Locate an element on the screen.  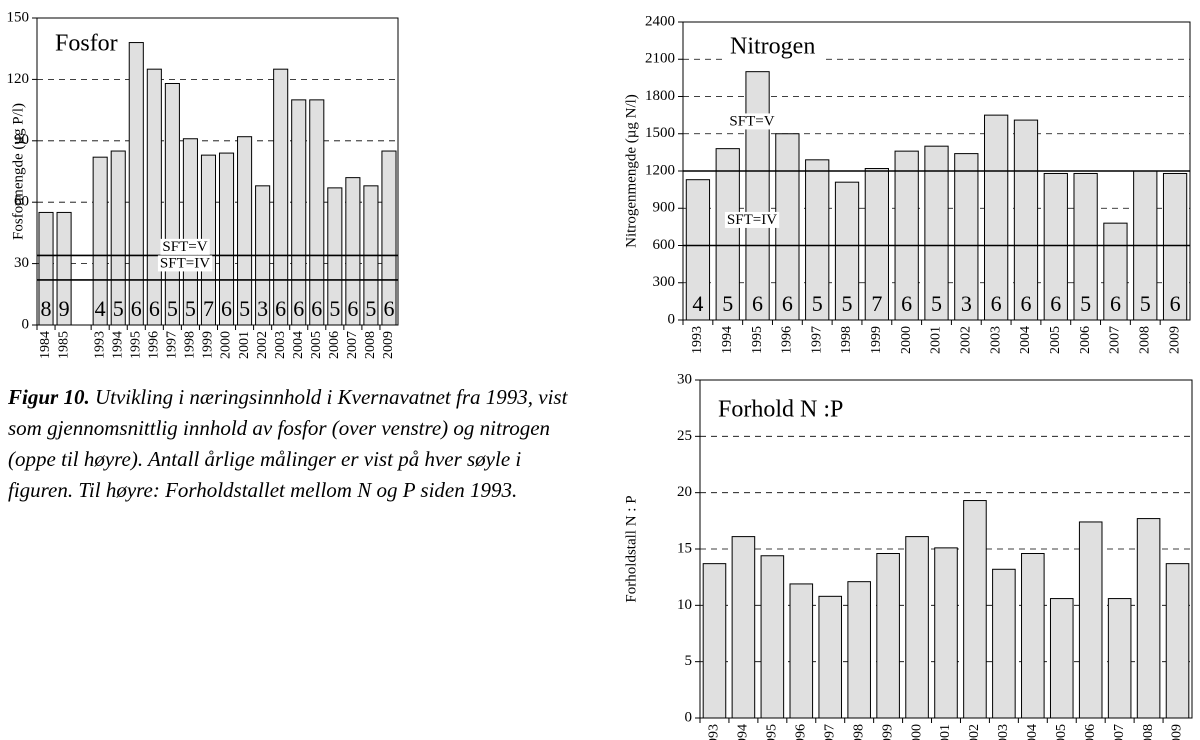
x-tick-label: 2001 is located at coordinates (945, 732).